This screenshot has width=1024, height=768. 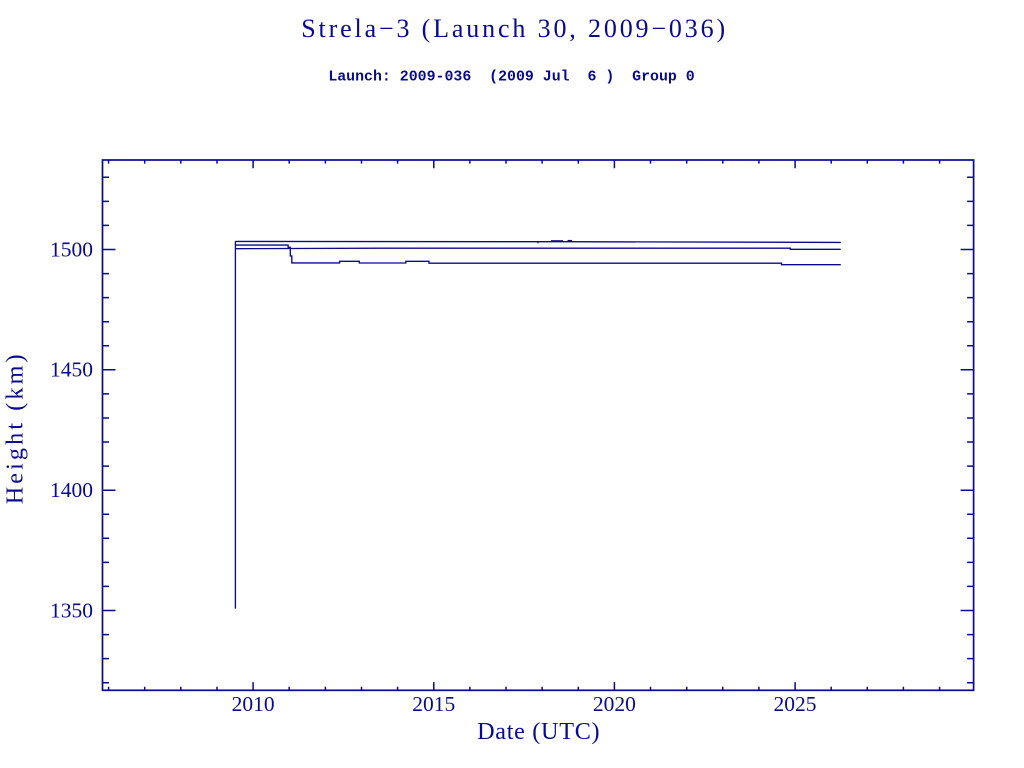 I want to click on svg-text: Strela−3 (Launch 30, 2009−036), so click(x=514, y=28).